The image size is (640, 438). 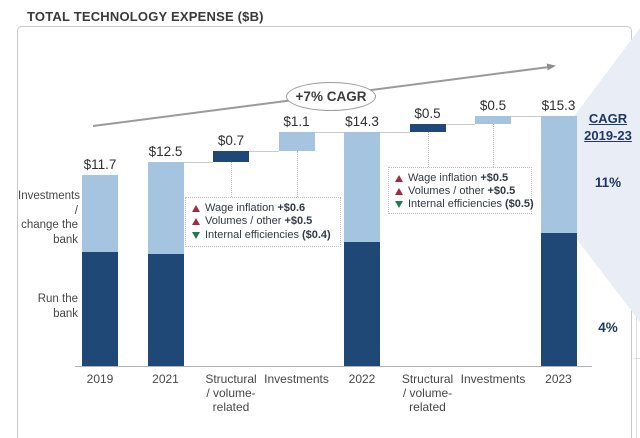 I want to click on annotation-row: Wage inflation +$0.5, so click(x=460, y=178).